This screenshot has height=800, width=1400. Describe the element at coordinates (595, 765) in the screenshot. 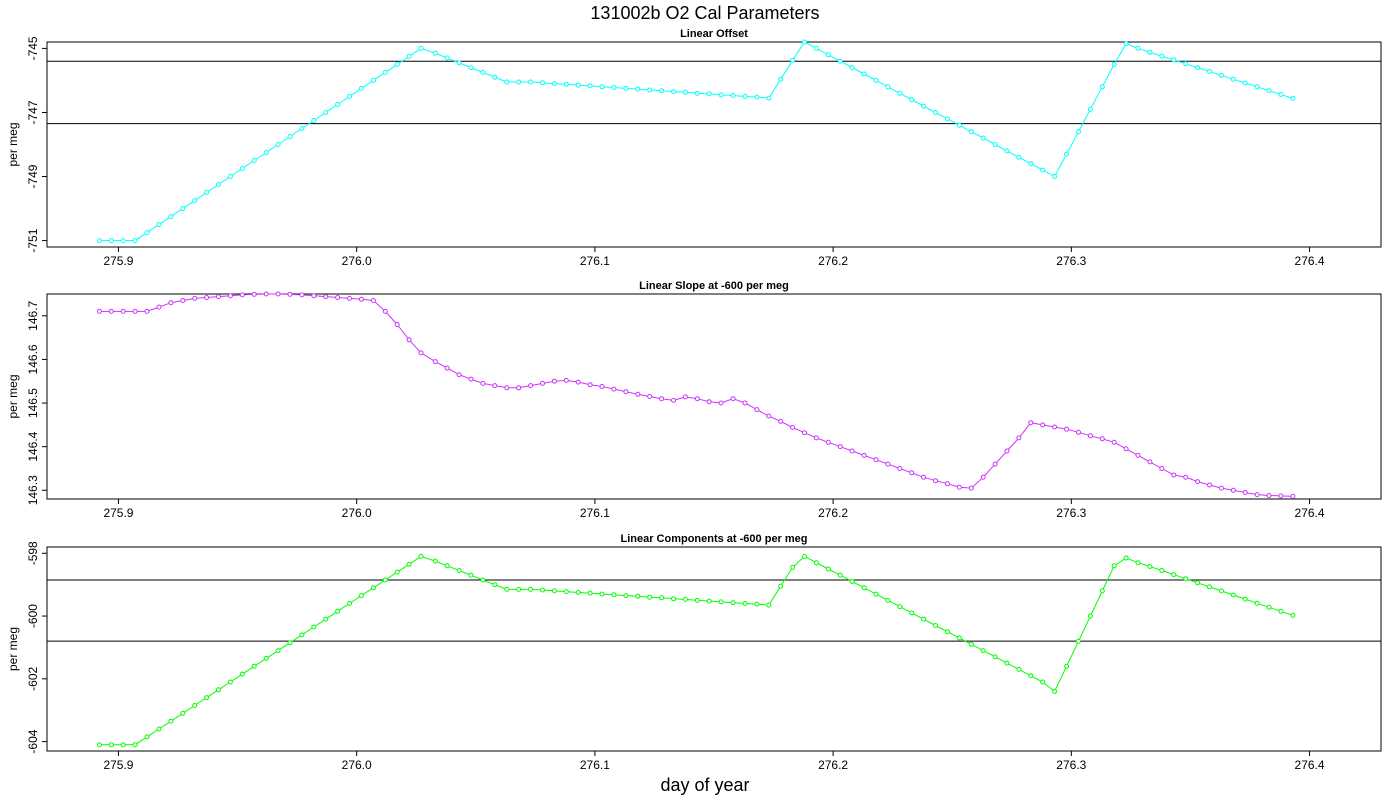

I see `x-tick-label: 276.1` at that location.